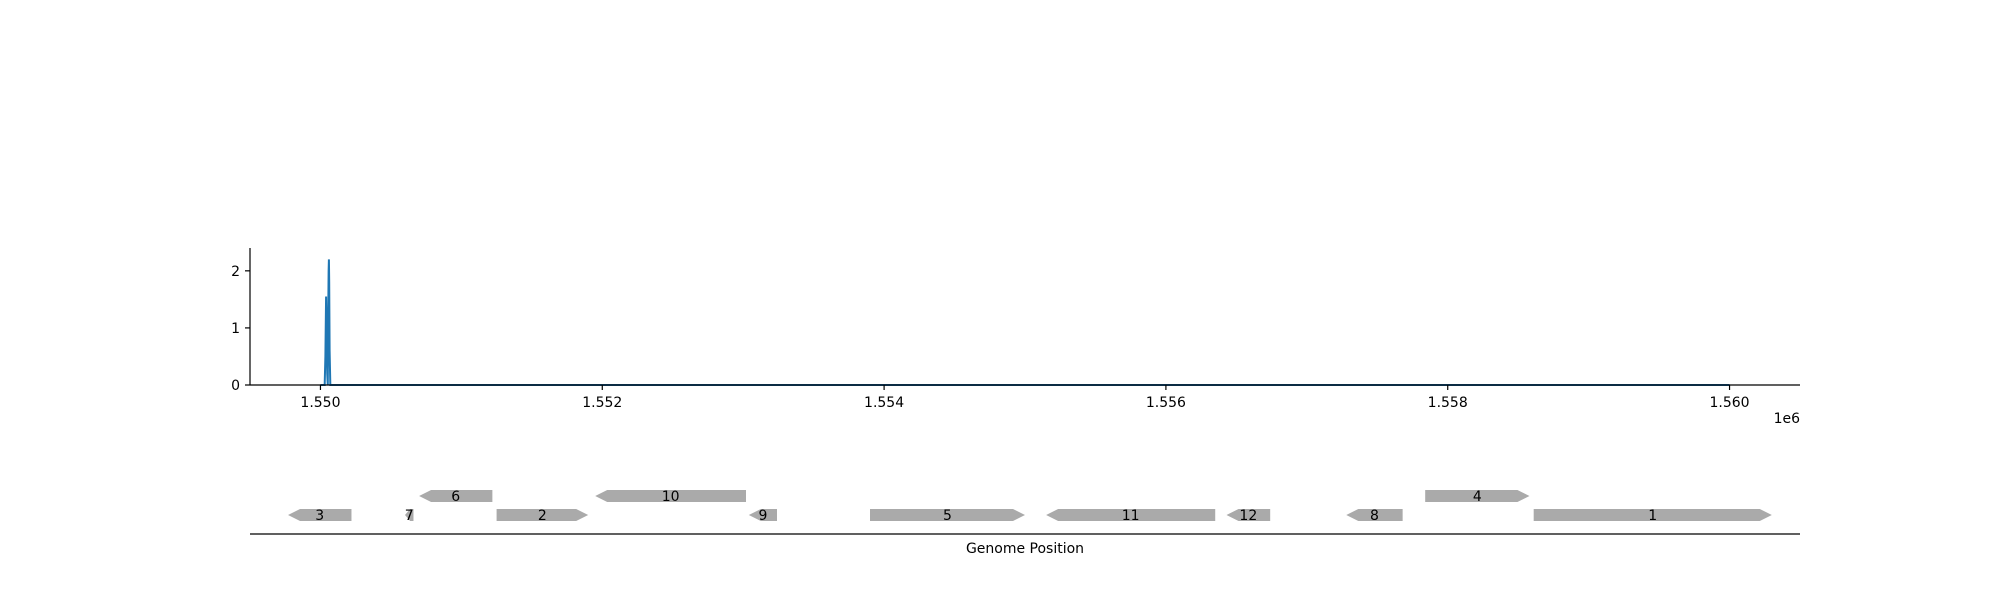 This screenshot has height=600, width=2000. I want to click on gene-label-4: 4, so click(1477, 497).